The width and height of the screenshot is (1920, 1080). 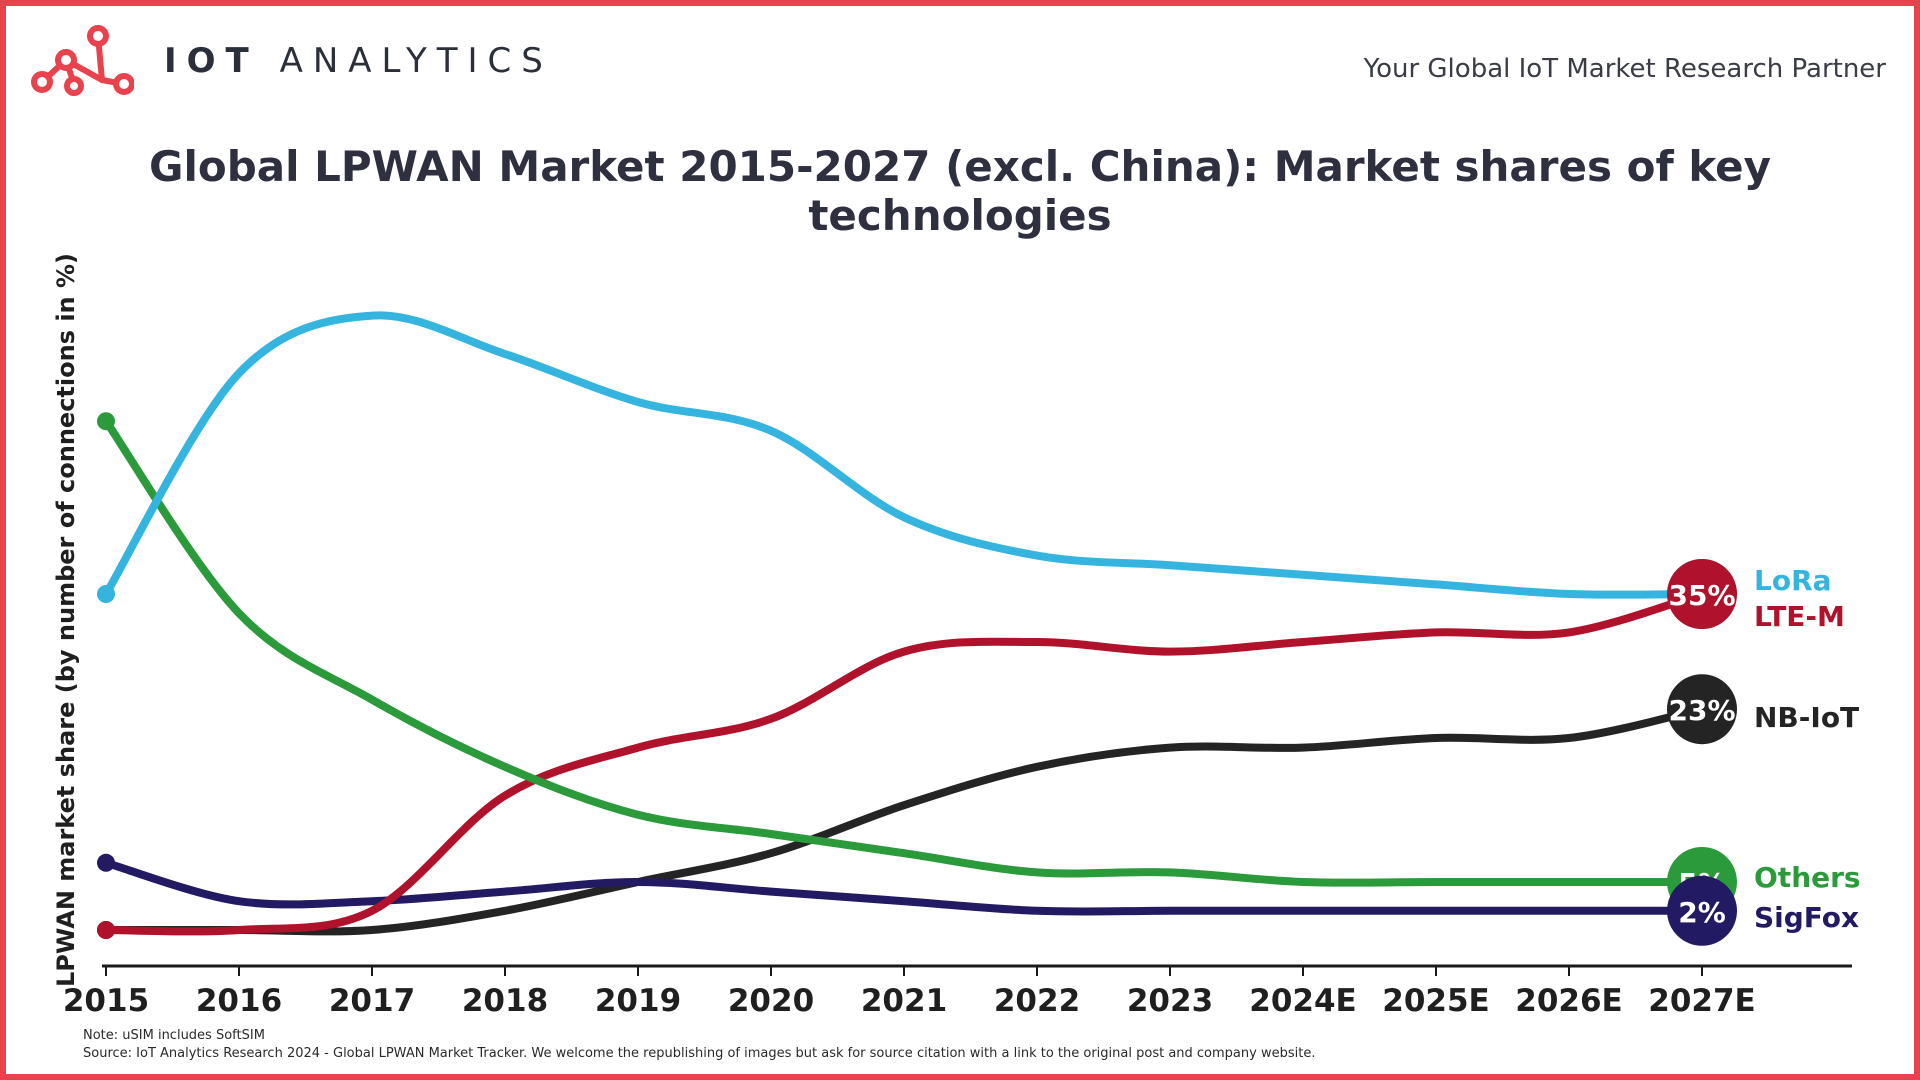 What do you see at coordinates (372, 1001) in the screenshot?
I see `x-tick-label-2017: 2017` at bounding box center [372, 1001].